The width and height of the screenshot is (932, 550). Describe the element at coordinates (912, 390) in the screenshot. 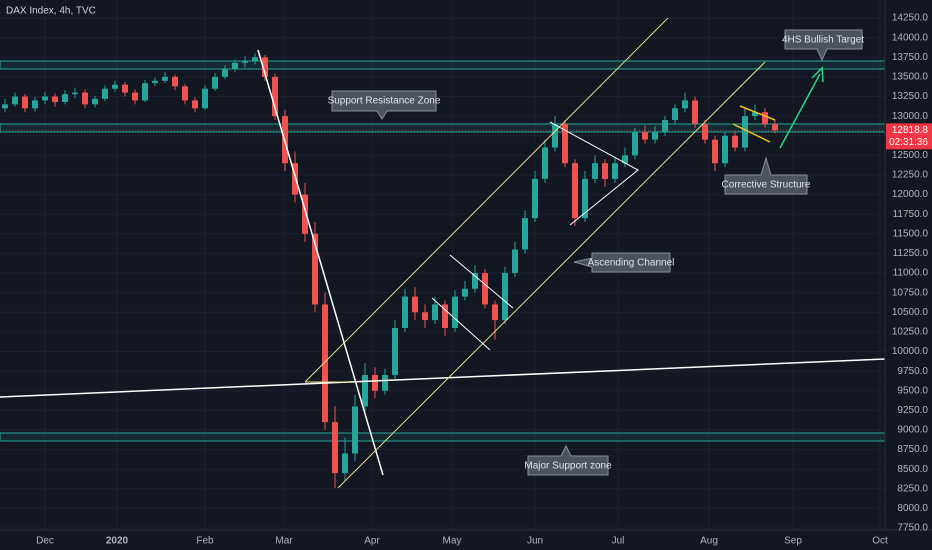

I see `y-tick-label: 9500.0` at that location.